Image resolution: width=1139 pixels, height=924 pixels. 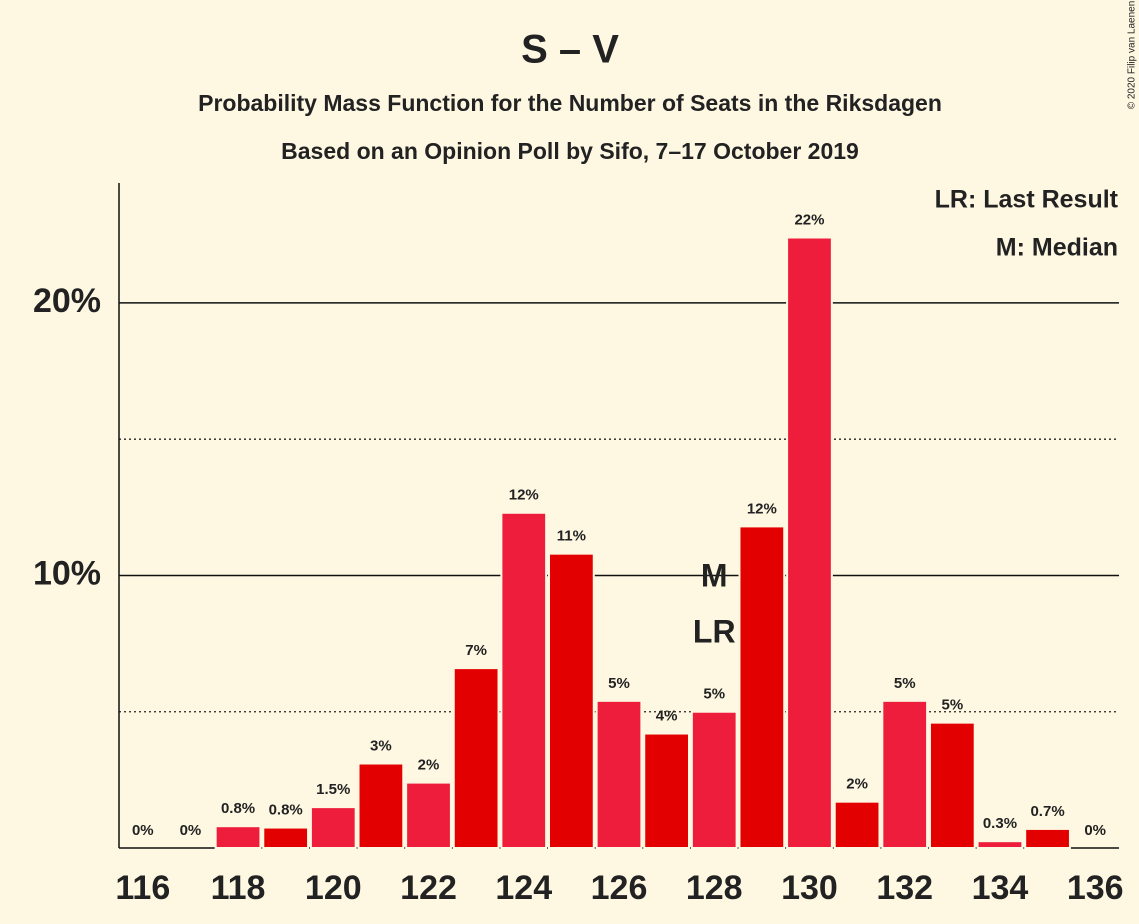 What do you see at coordinates (714, 631) in the screenshot?
I see `last-result-marker: LR` at bounding box center [714, 631].